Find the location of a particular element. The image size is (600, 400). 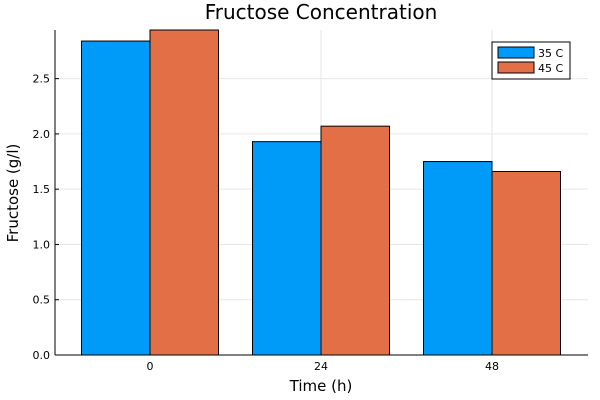

y-tick-label: 2.5 is located at coordinates (42, 79).